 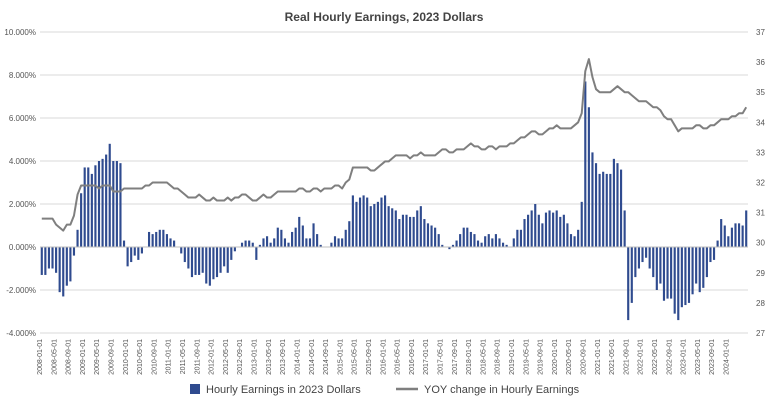 What do you see at coordinates (226, 357) in the screenshot?
I see `x-tick-label: 2012-05-01` at bounding box center [226, 357].